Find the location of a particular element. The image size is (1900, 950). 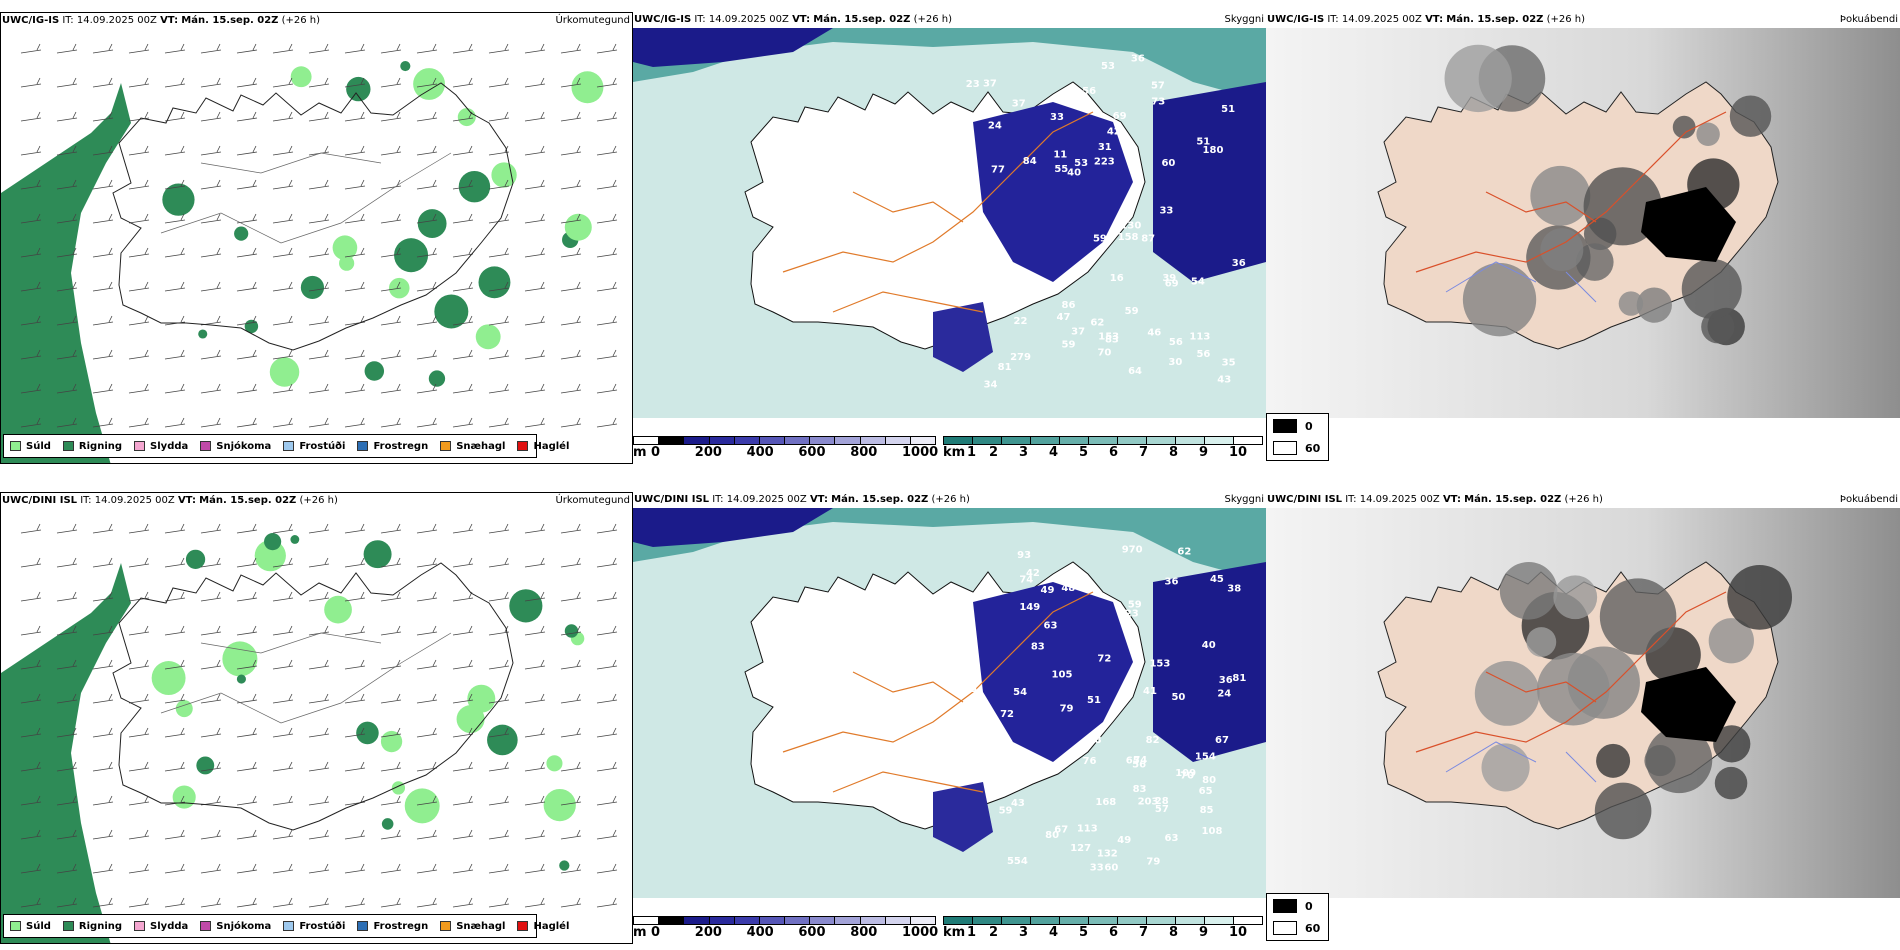

it-label: IT: is located at coordinates (86, 500).